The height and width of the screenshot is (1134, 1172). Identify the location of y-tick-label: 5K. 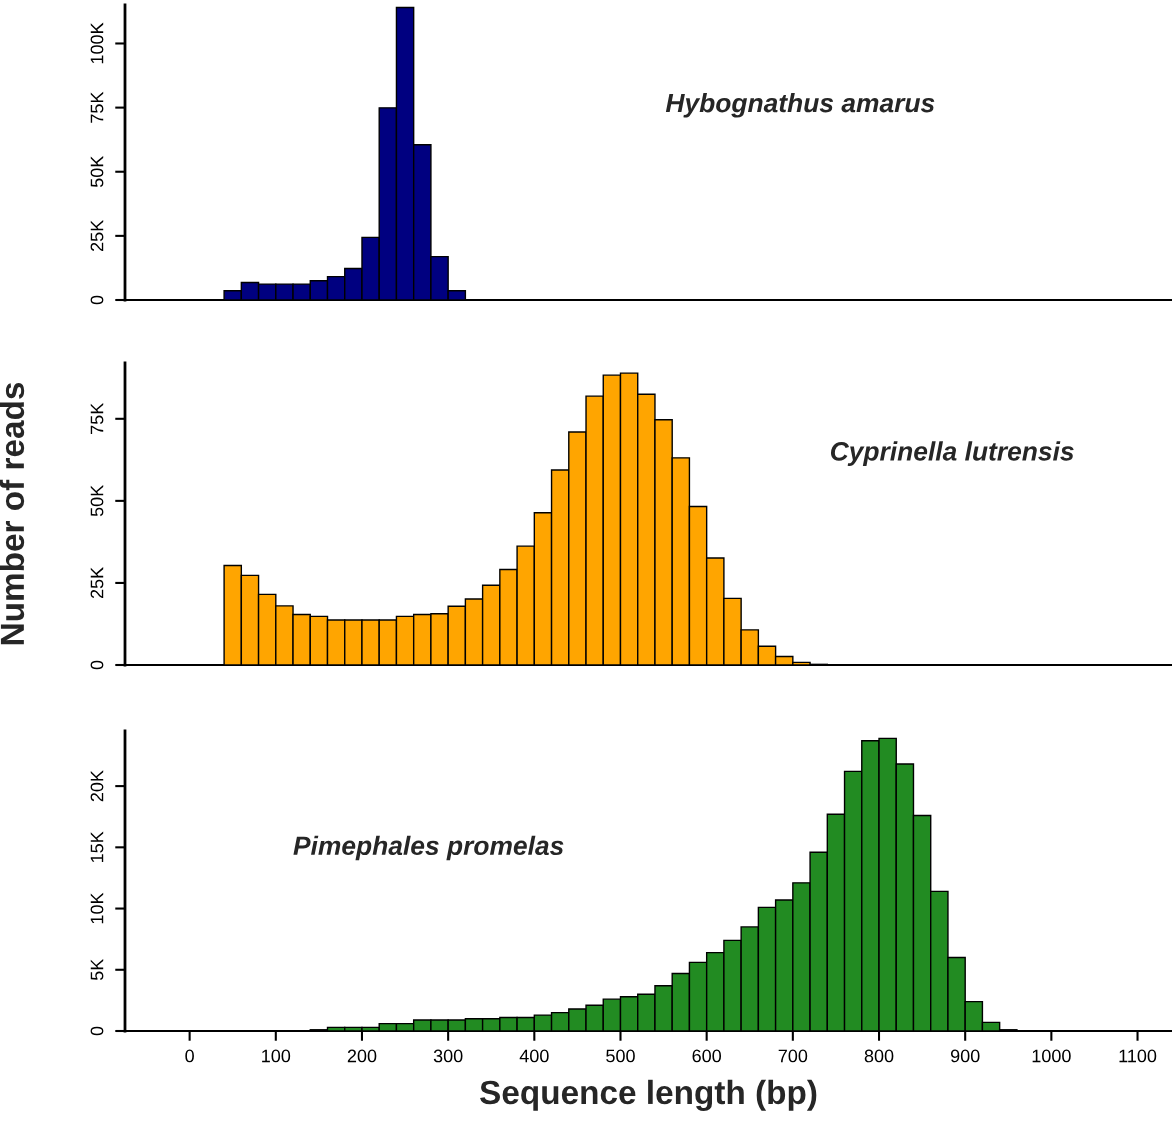
(97, 969).